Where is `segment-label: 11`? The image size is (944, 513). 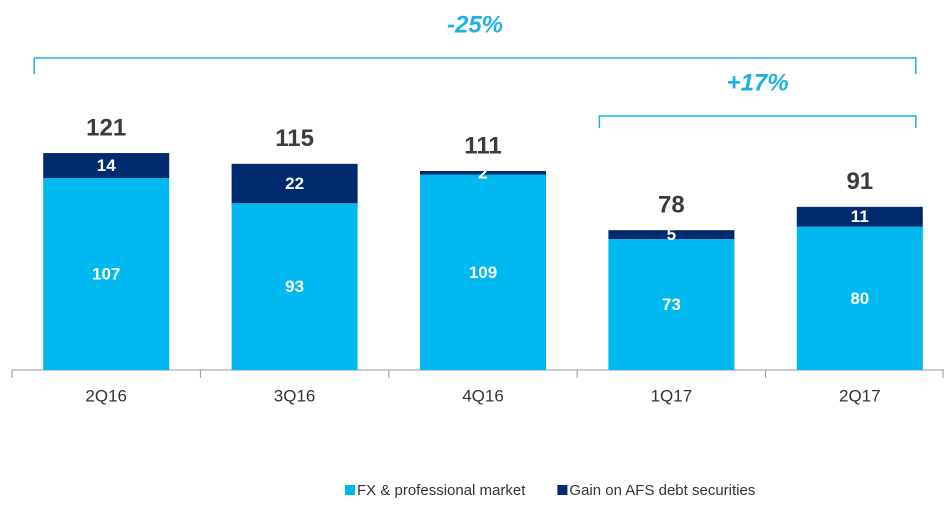 segment-label: 11 is located at coordinates (860, 216).